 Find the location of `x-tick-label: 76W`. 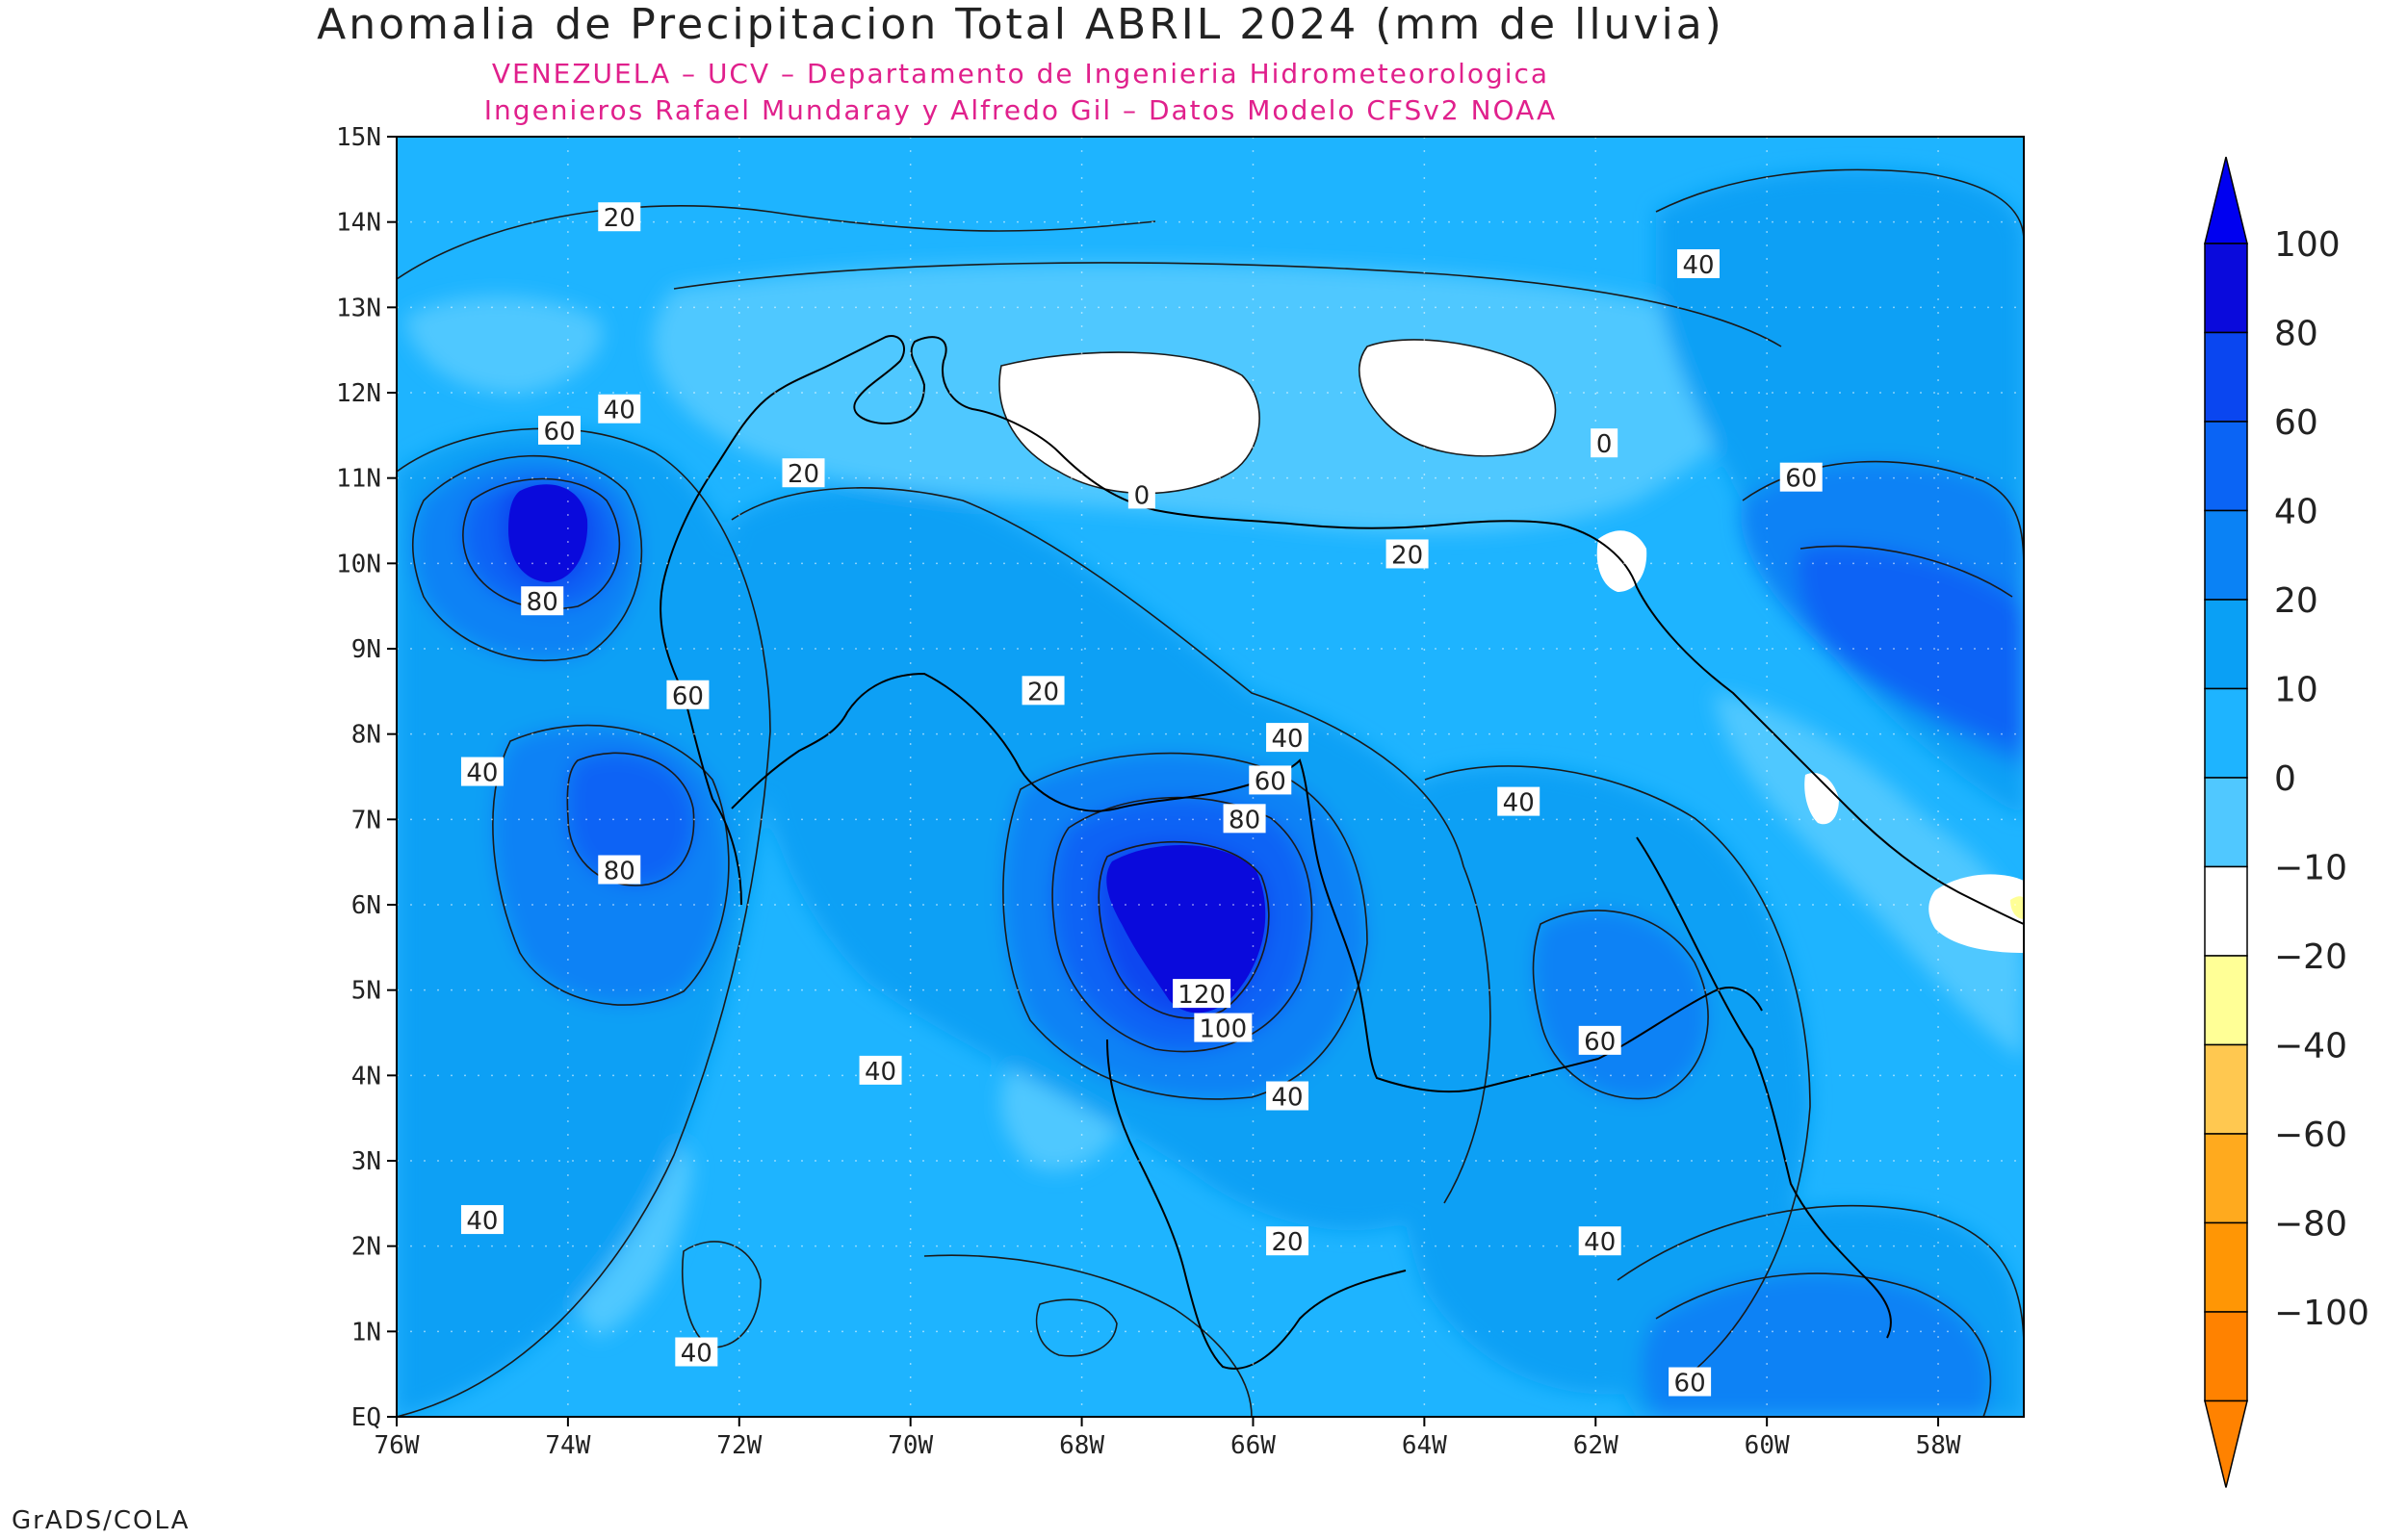

x-tick-label: 76W is located at coordinates (397, 1445).